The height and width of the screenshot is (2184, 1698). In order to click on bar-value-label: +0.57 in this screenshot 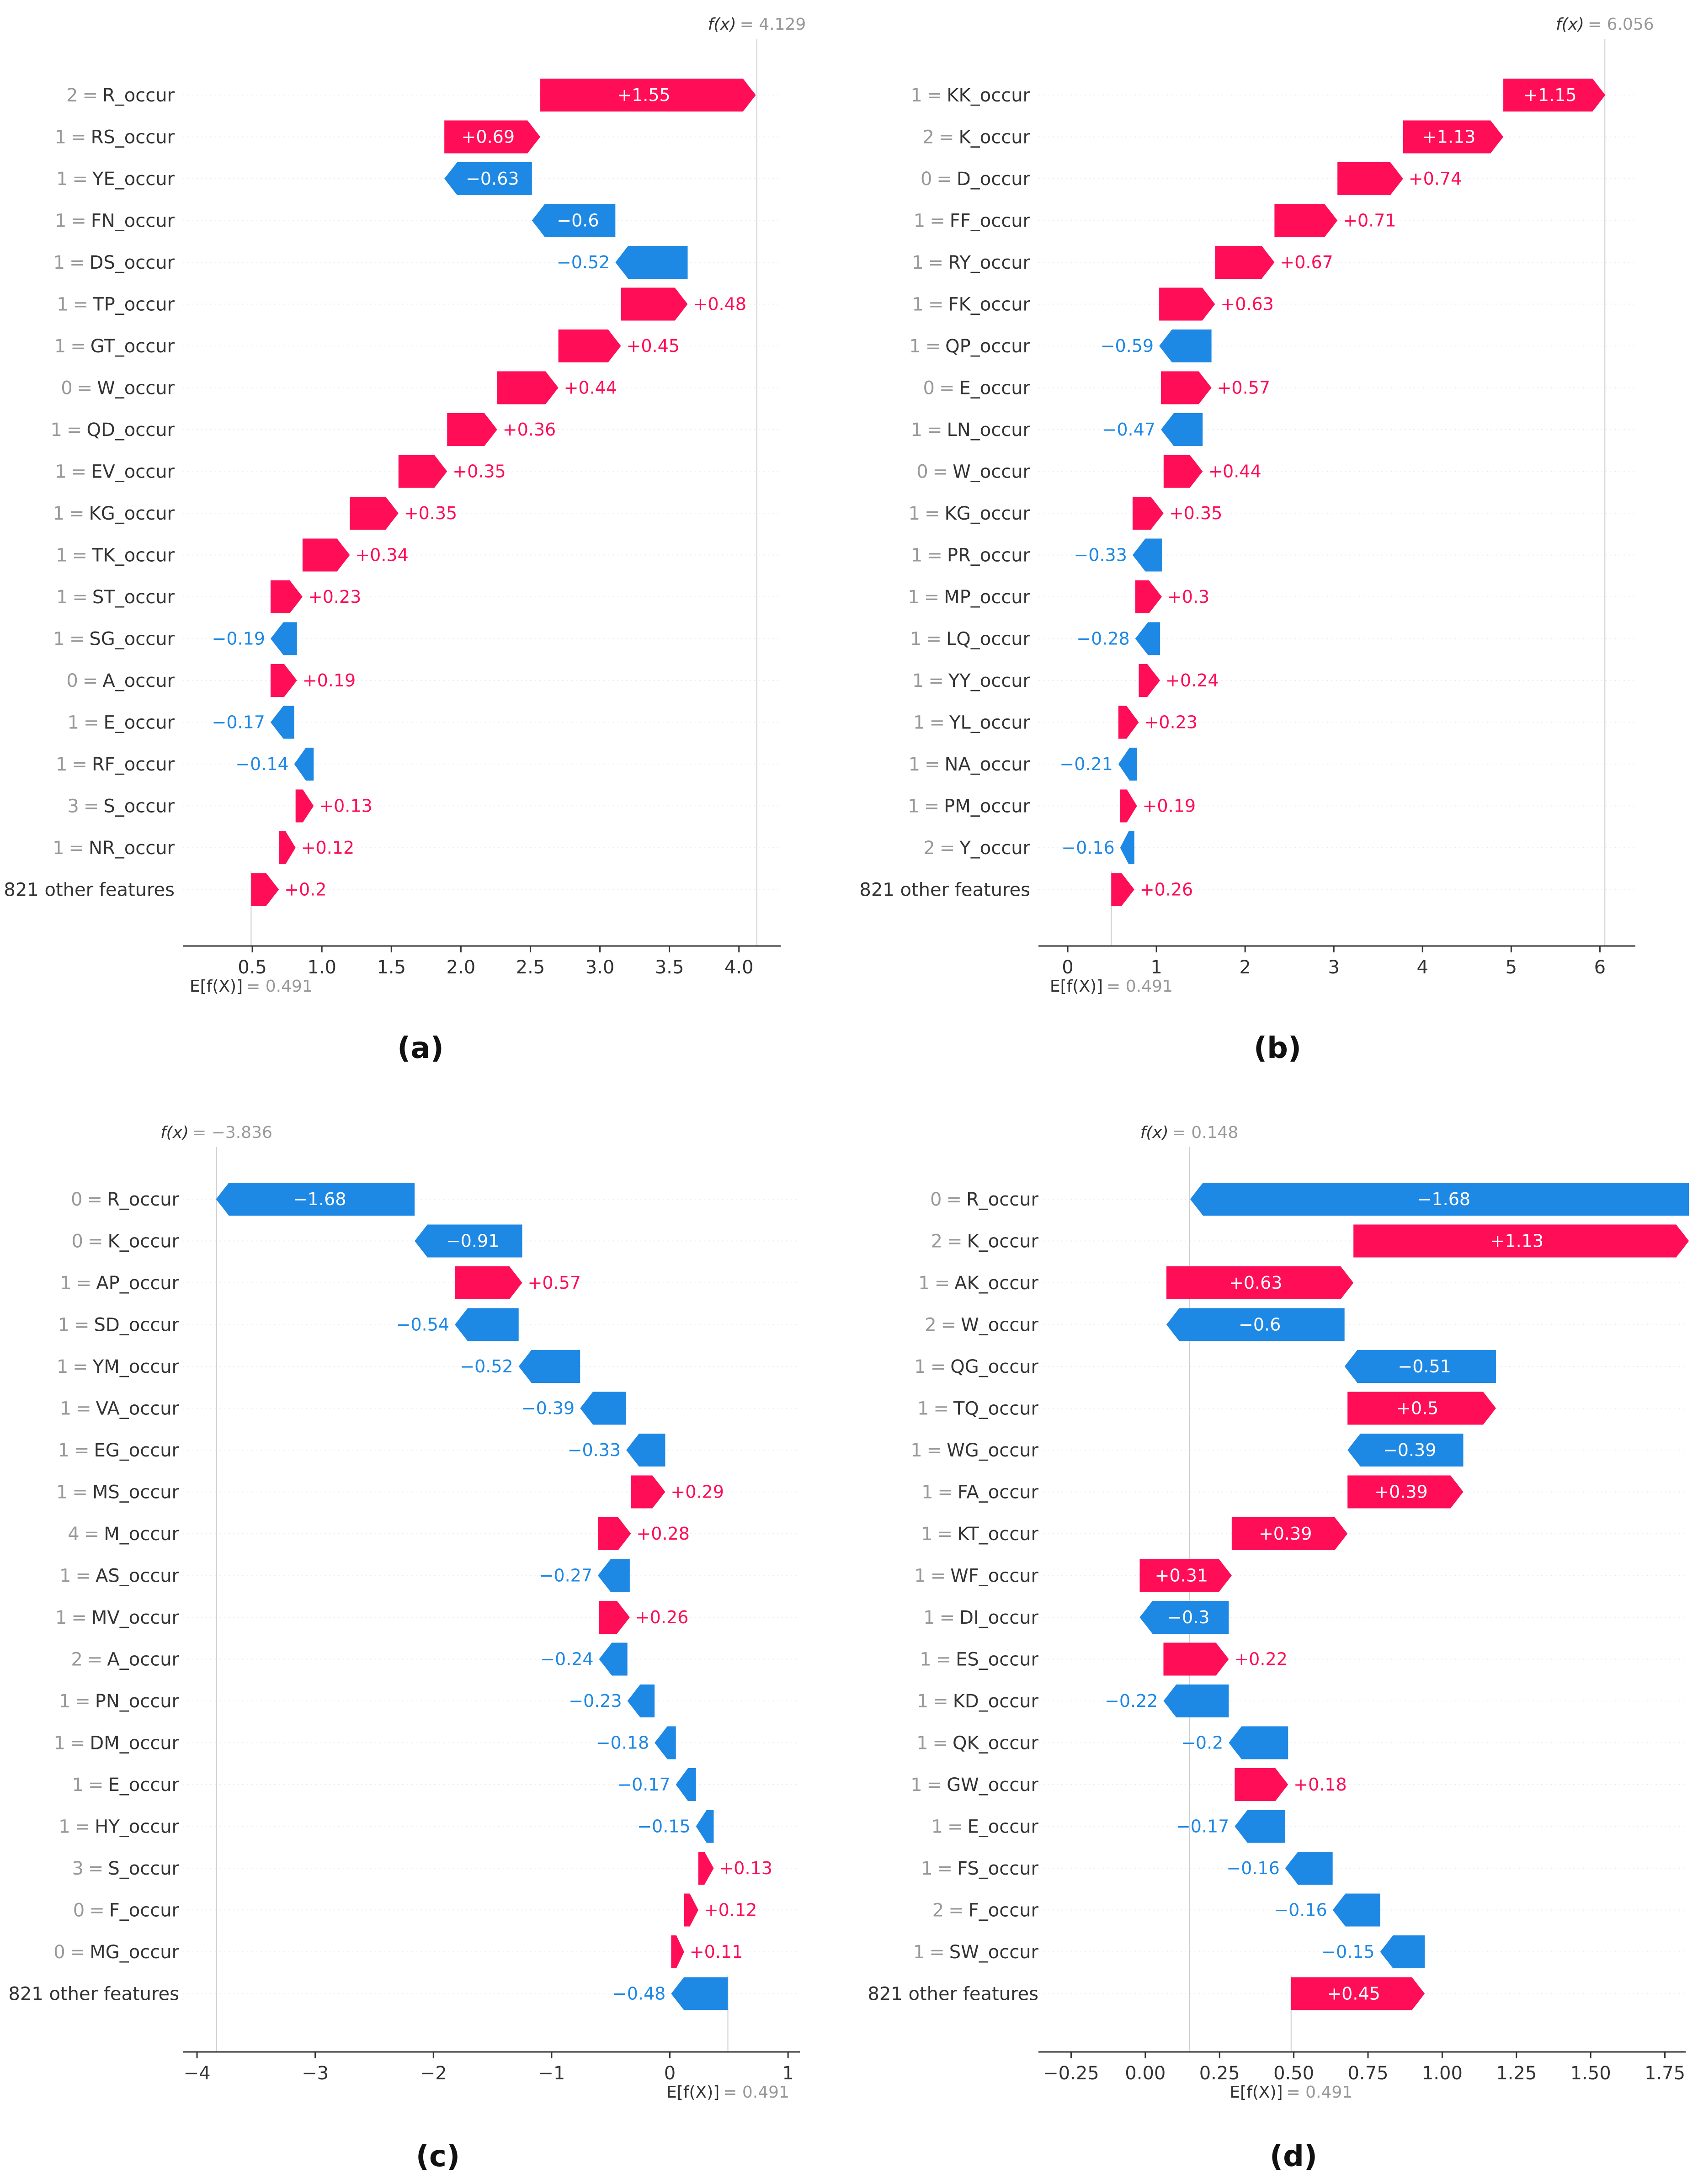, I will do `click(554, 1283)`.